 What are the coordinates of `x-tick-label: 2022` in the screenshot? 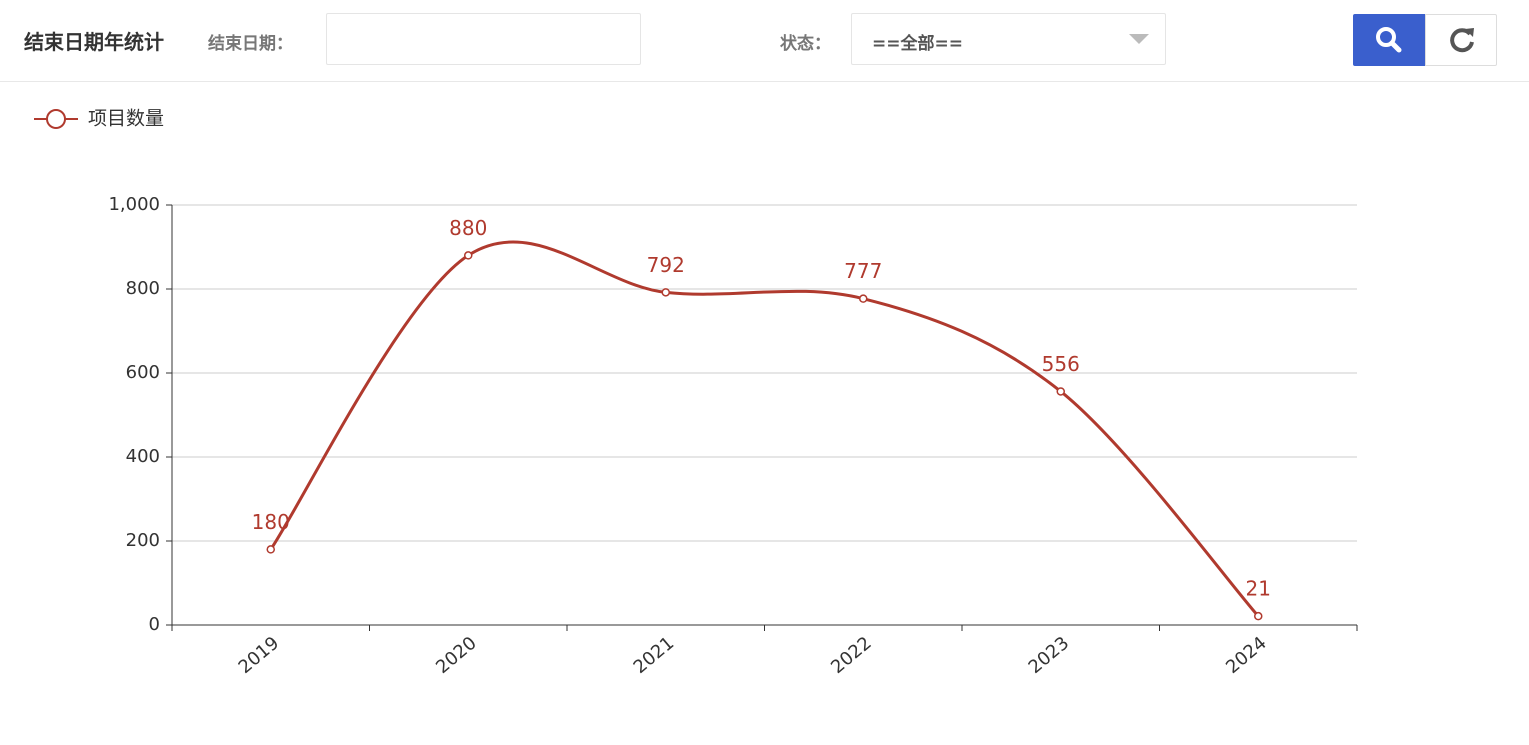 It's located at (851, 656).